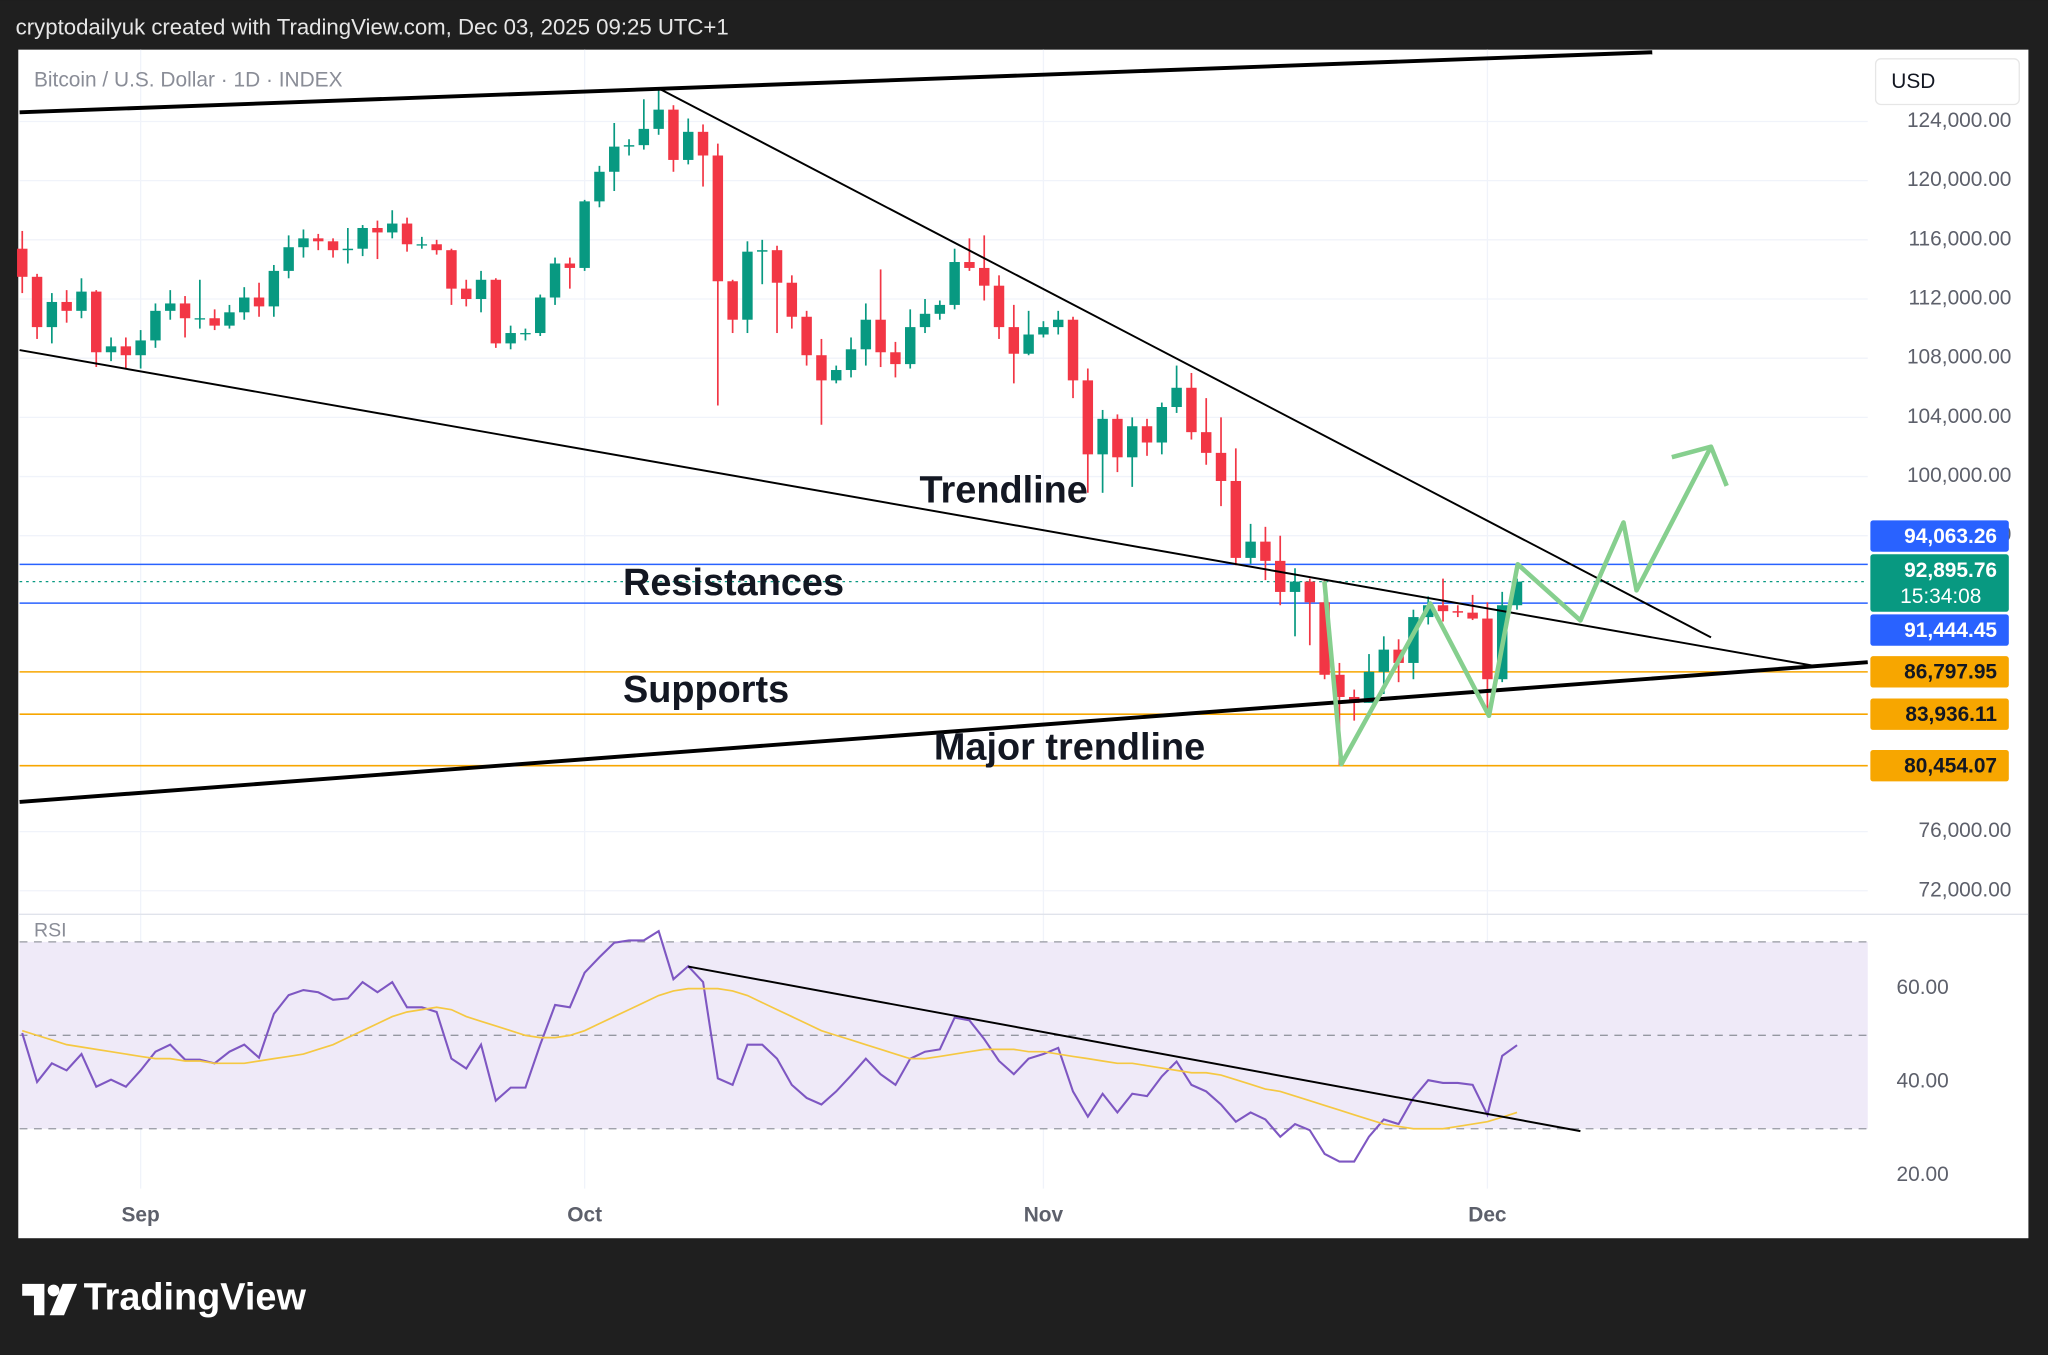 The image size is (2048, 1355). Describe the element at coordinates (1700, 465) in the screenshot. I see `projection-arrowhead` at that location.